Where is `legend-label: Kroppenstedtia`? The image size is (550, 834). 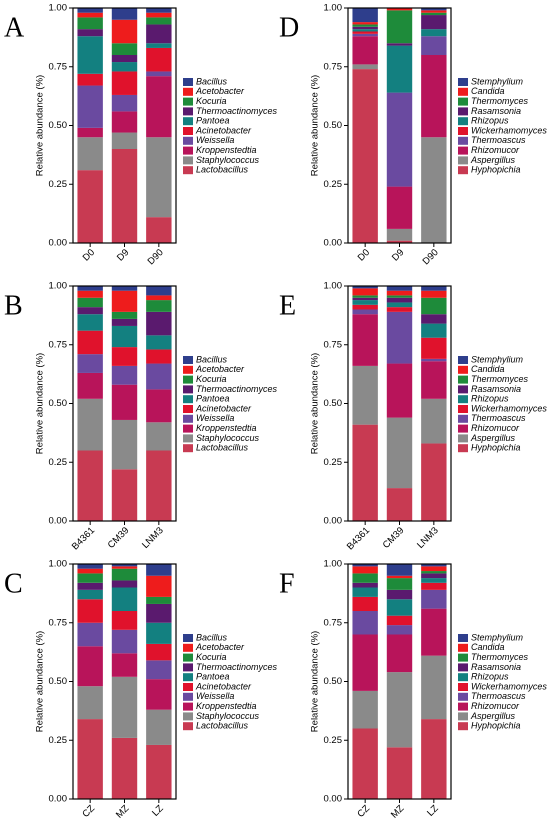
legend-label: Kroppenstedtia is located at coordinates (226, 706).